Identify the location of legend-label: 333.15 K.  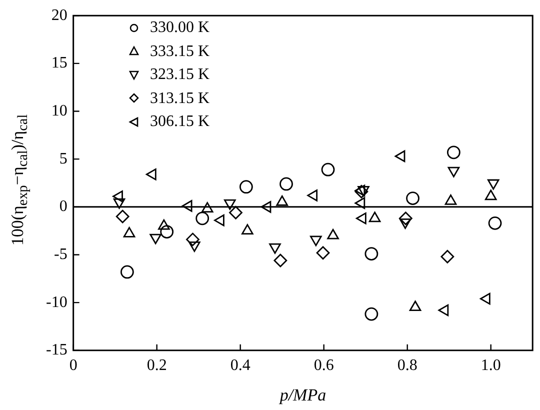
(180, 52).